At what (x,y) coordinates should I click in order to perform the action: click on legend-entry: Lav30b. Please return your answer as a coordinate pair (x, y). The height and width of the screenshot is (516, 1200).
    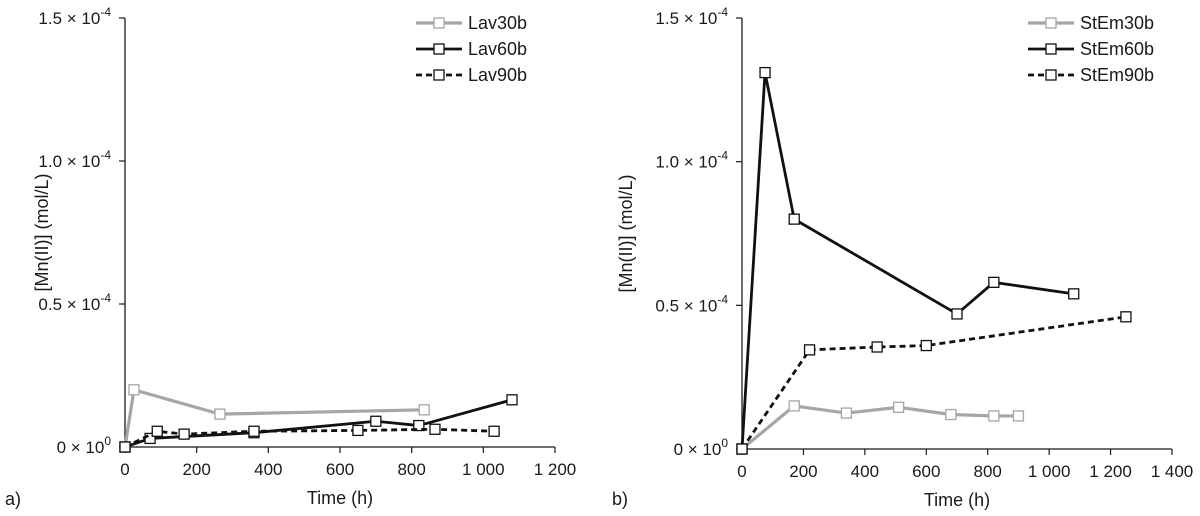
    Looking at the image, I should click on (471, 23).